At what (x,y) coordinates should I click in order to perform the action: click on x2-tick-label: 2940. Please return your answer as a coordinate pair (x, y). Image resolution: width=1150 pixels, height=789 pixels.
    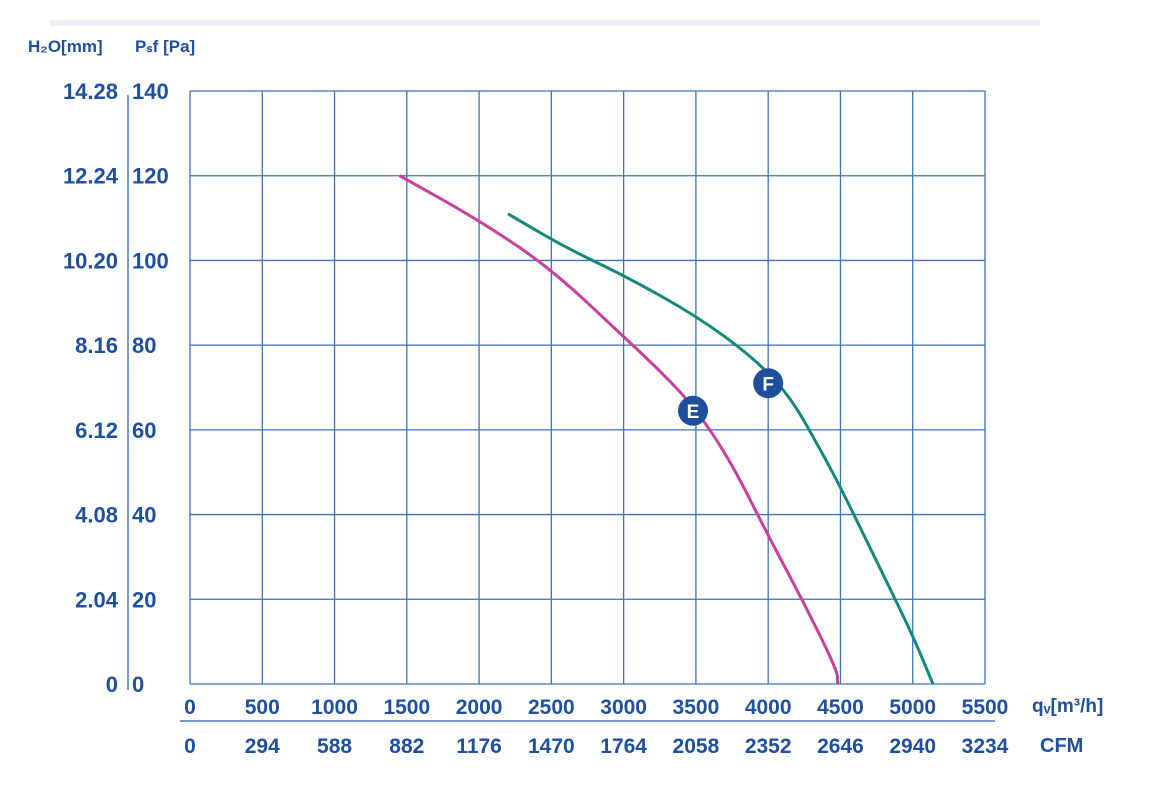
    Looking at the image, I should click on (912, 746).